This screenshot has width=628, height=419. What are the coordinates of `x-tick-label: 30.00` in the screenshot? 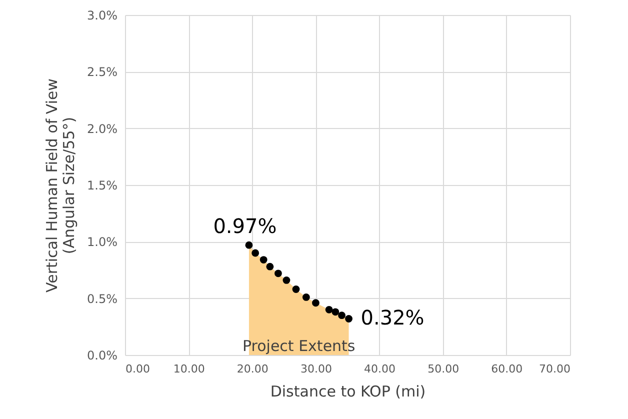 It's located at (316, 369).